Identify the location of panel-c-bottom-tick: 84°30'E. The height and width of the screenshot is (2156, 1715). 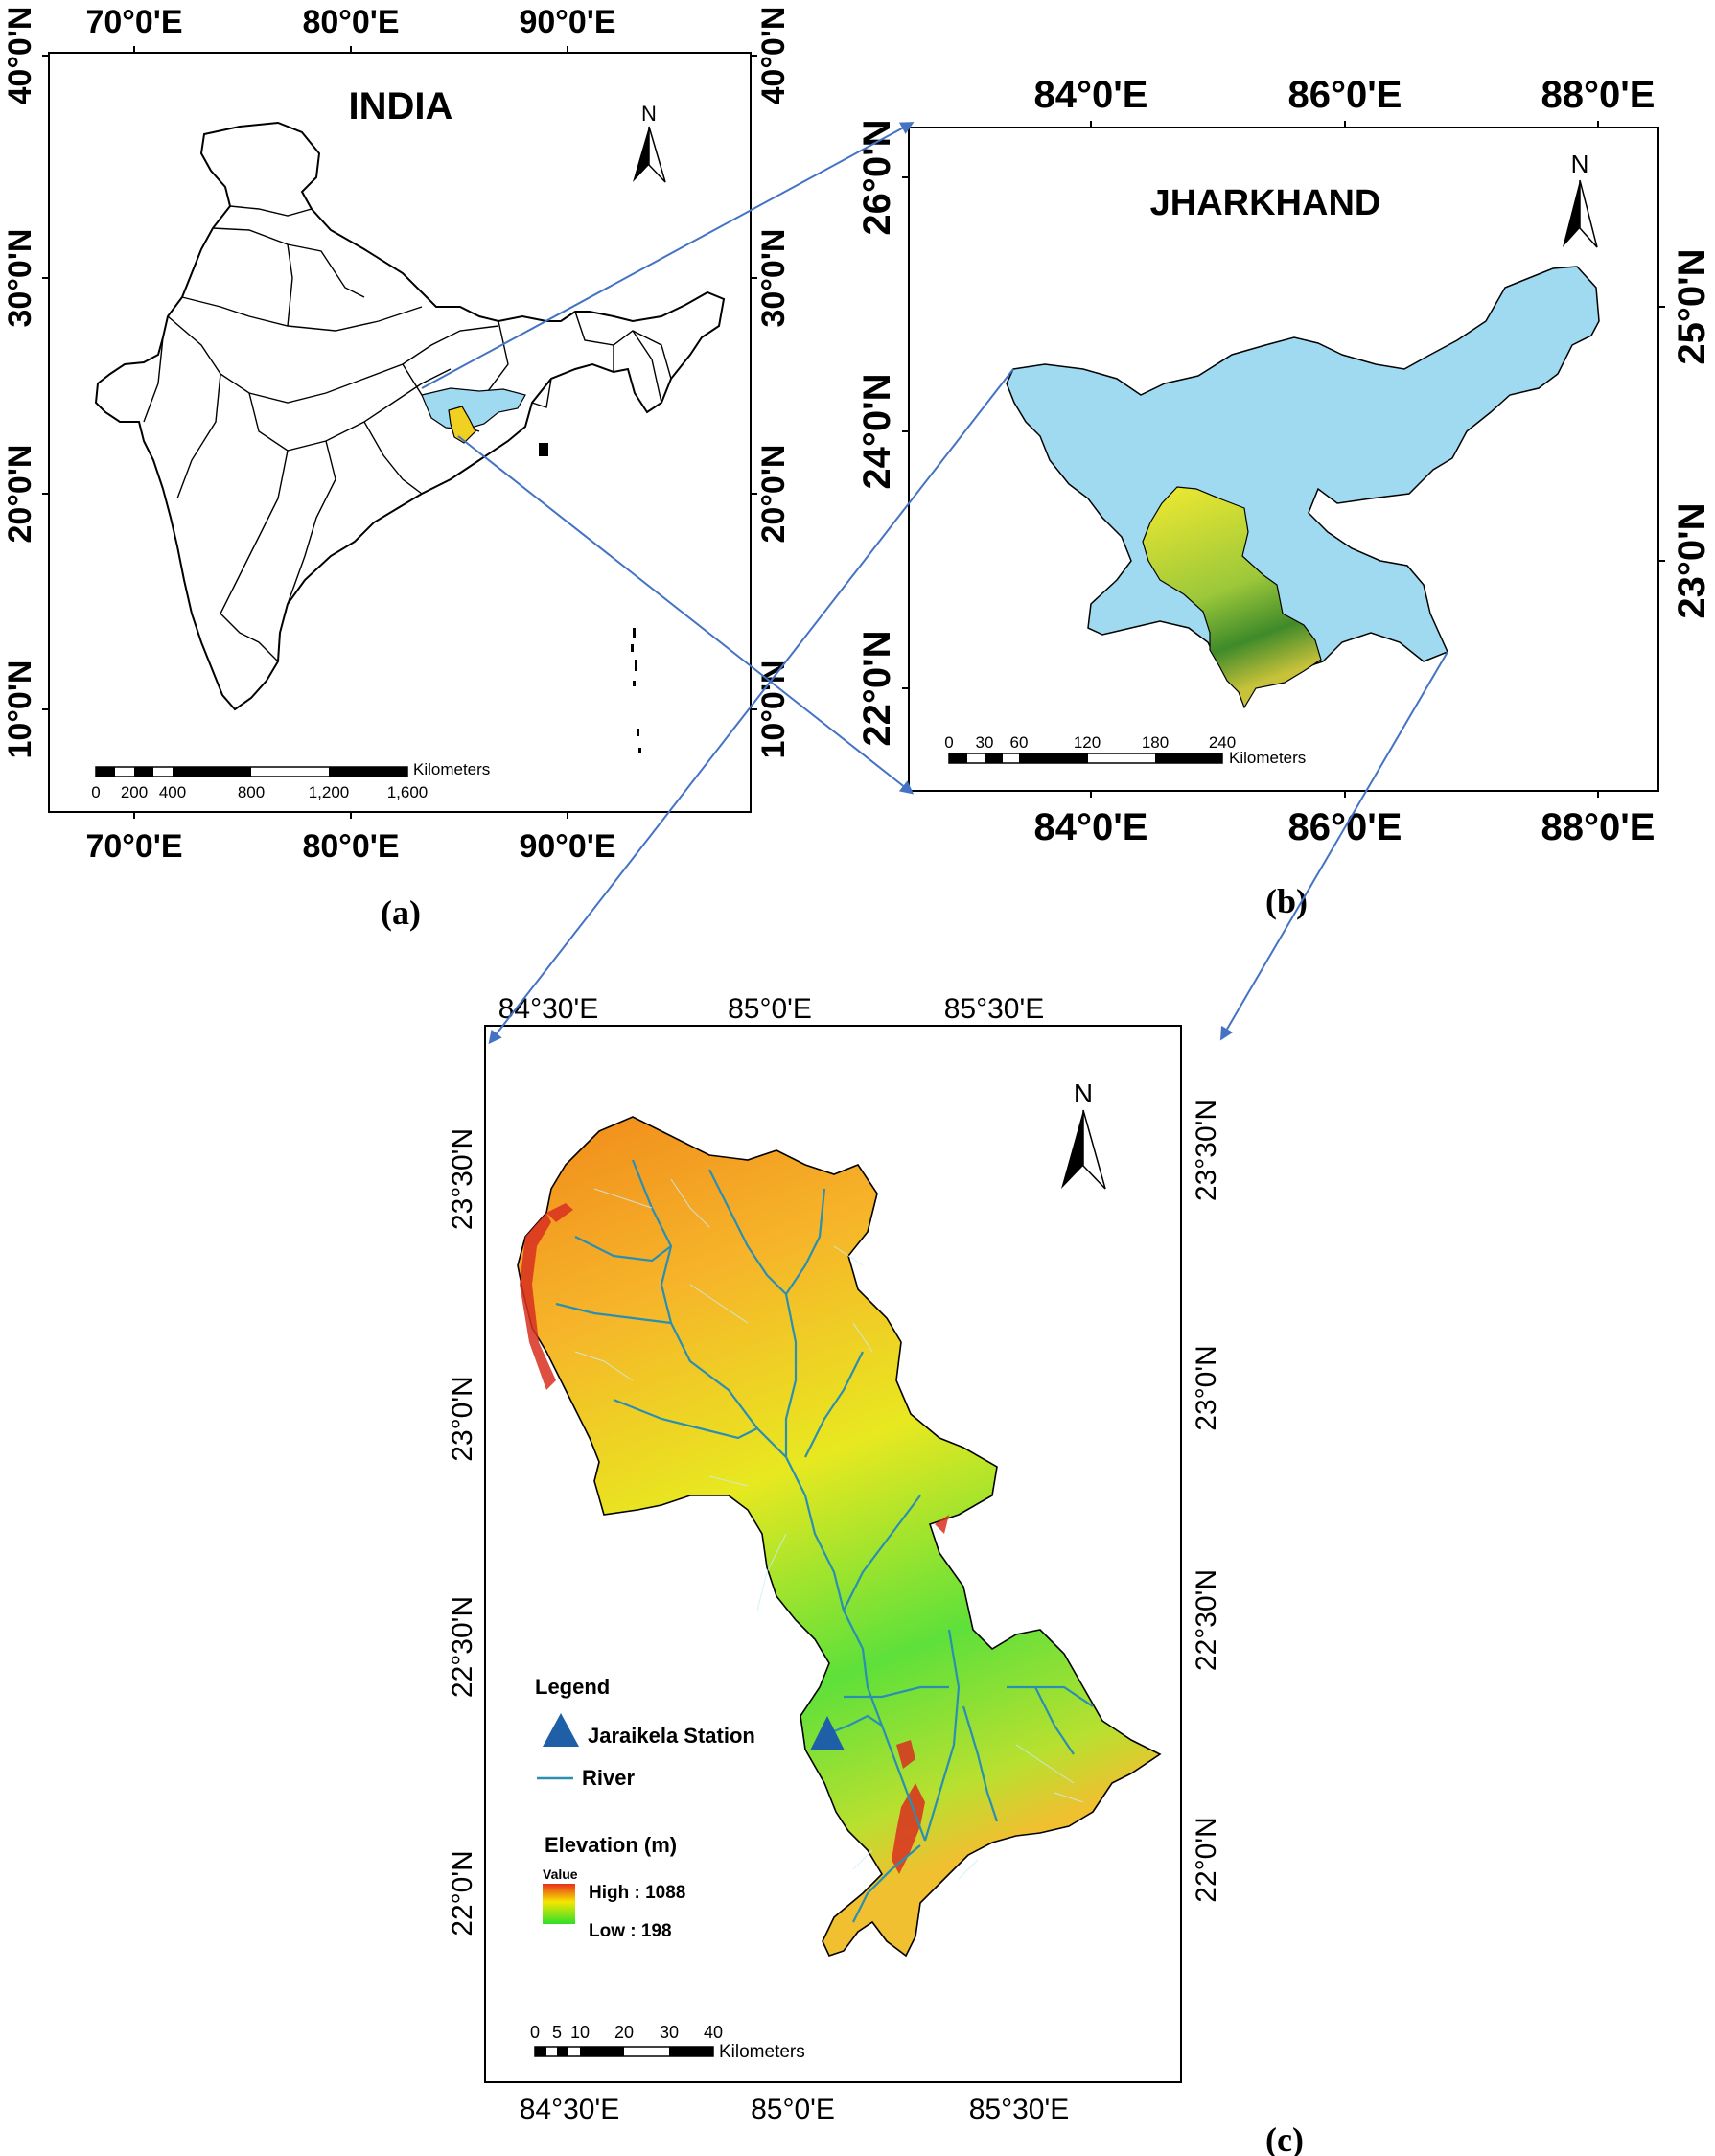
(569, 2109).